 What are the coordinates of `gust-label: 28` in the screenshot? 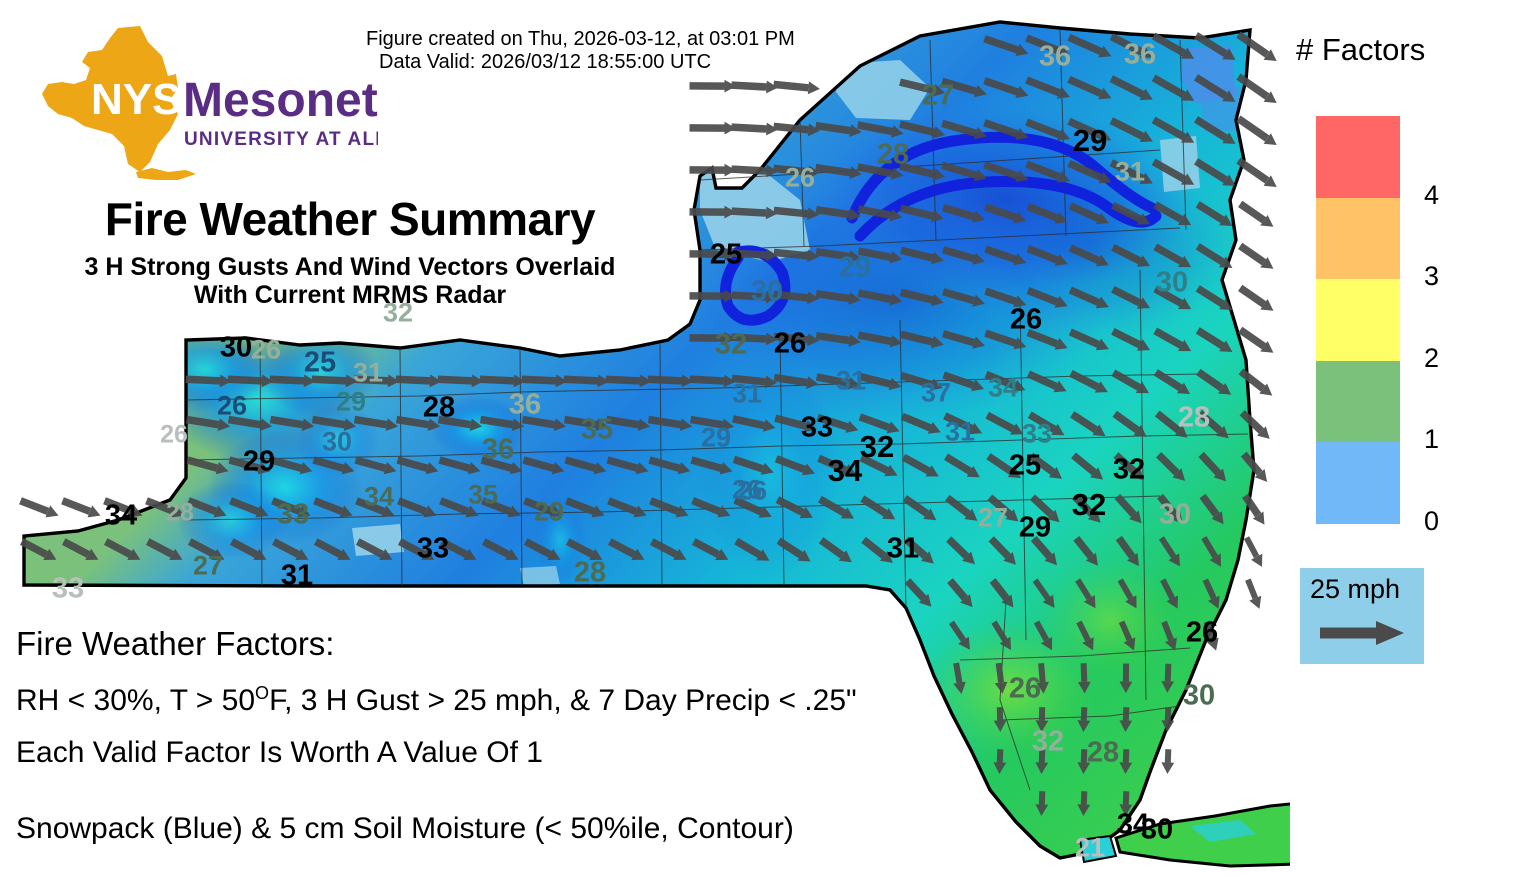 It's located at (590, 572).